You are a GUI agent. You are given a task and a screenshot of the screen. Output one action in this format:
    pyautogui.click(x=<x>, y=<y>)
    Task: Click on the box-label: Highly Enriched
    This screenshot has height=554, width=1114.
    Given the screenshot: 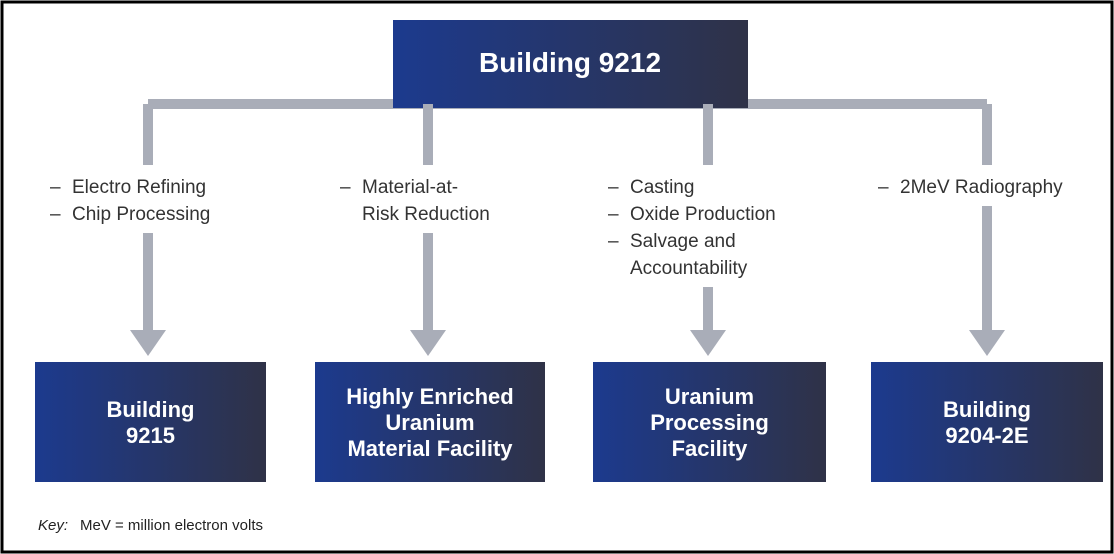 What is the action you would take?
    pyautogui.click(x=429, y=396)
    